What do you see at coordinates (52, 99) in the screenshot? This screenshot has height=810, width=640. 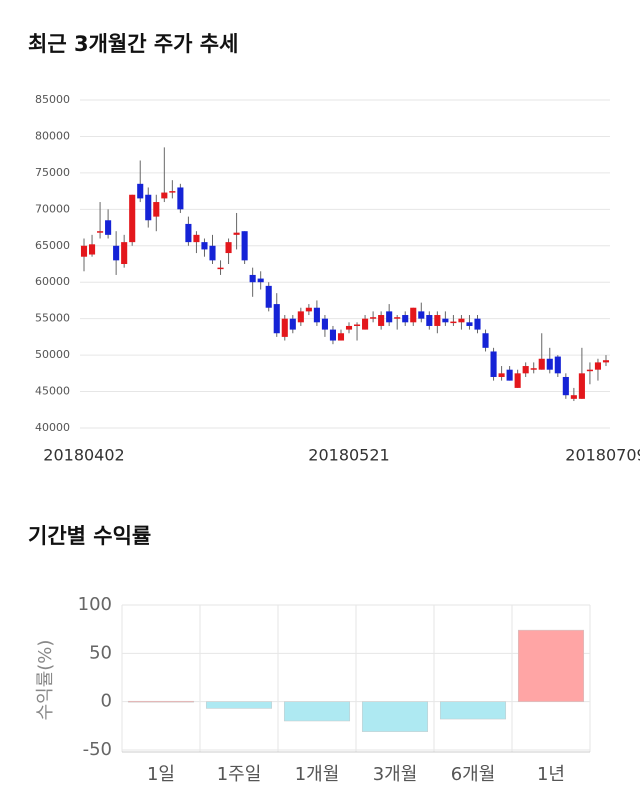 I see `y-tick-label: 85000` at bounding box center [52, 99].